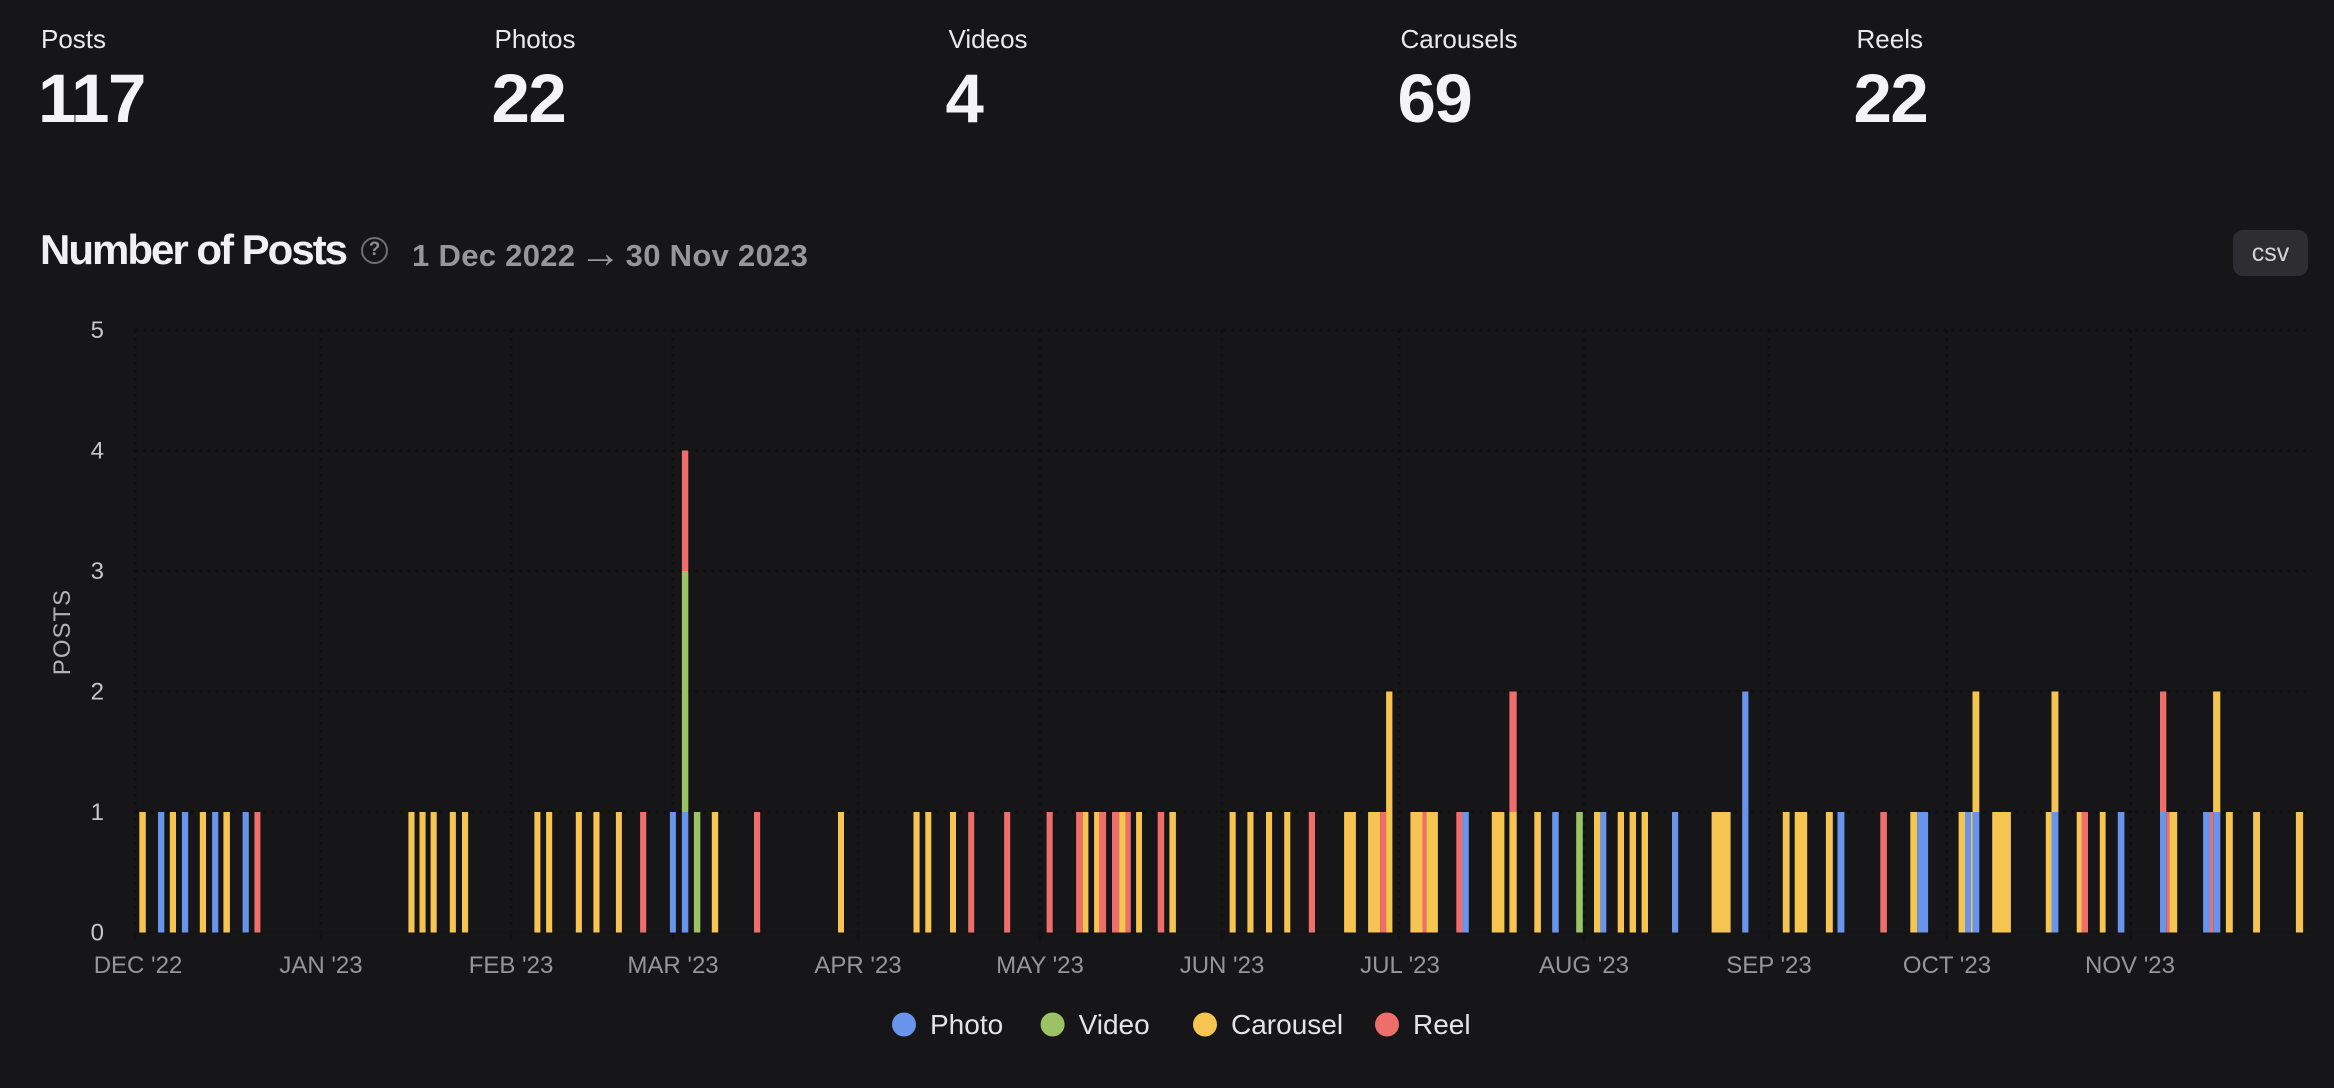  What do you see at coordinates (1442, 1024) in the screenshot?
I see `svg-text: Reel` at bounding box center [1442, 1024].